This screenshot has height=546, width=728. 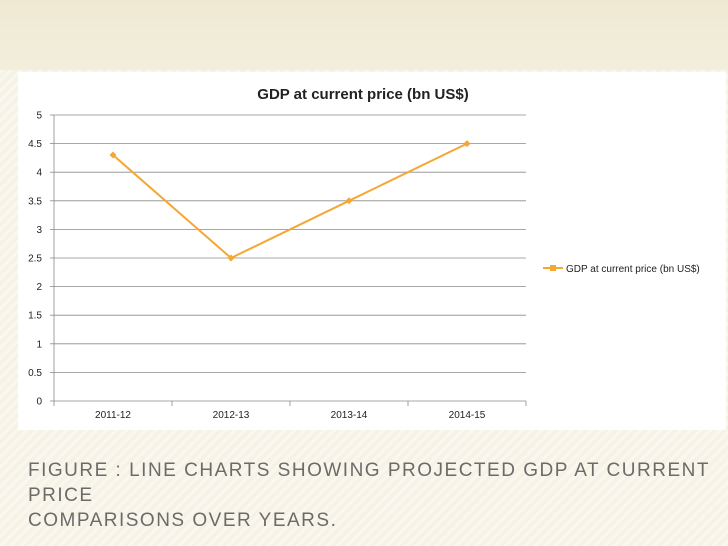 What do you see at coordinates (39, 116) in the screenshot?
I see `y-tick-label: 5` at bounding box center [39, 116].